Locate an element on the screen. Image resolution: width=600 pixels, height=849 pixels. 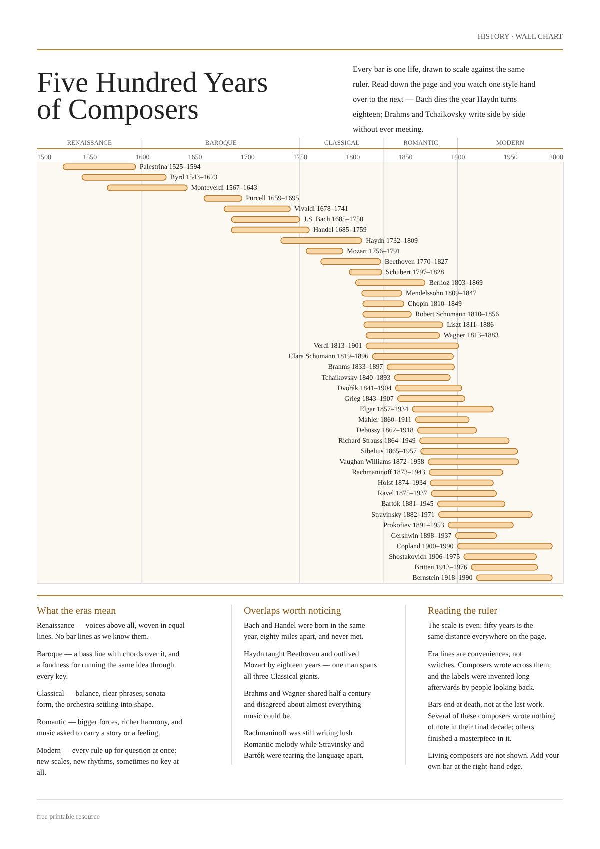
text: Reading the ruler is located at coordinates (463, 611).